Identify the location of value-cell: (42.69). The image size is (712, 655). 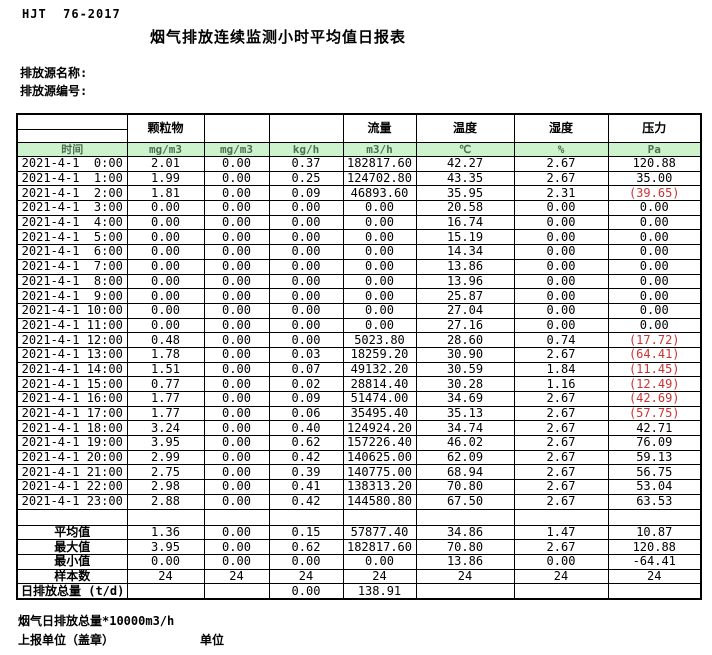
(654, 399).